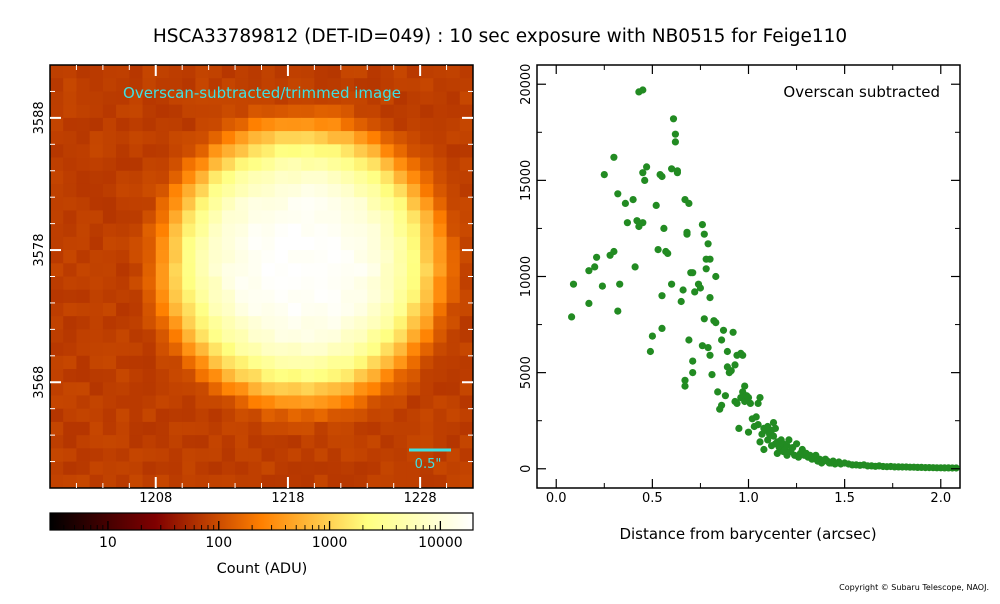 The image size is (1000, 604). What do you see at coordinates (262, 569) in the screenshot?
I see `colorbar-label: Count (ADU)` at bounding box center [262, 569].